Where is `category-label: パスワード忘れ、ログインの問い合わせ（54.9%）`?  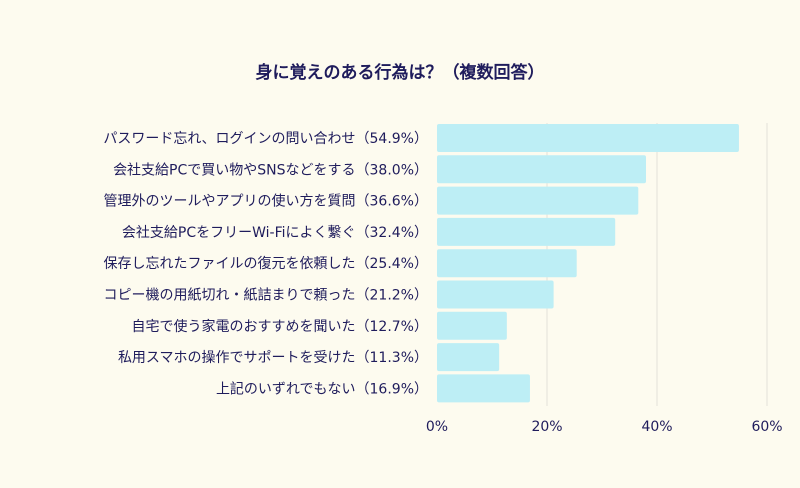
category-label: パスワード忘れ、ログインの問い合わせ（54.9%） is located at coordinates (265, 139).